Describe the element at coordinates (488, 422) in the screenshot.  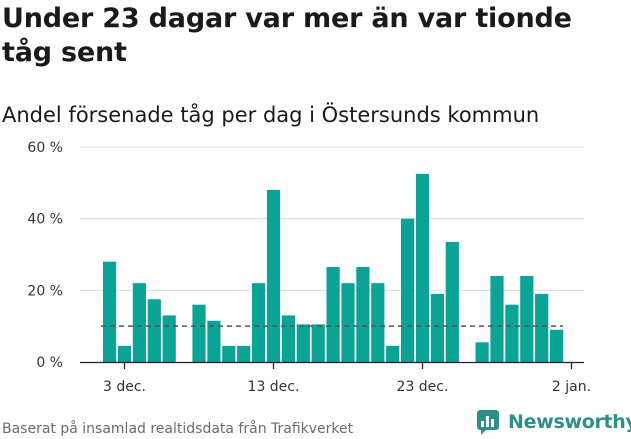
I see `newsworthy-logo-icon` at that location.